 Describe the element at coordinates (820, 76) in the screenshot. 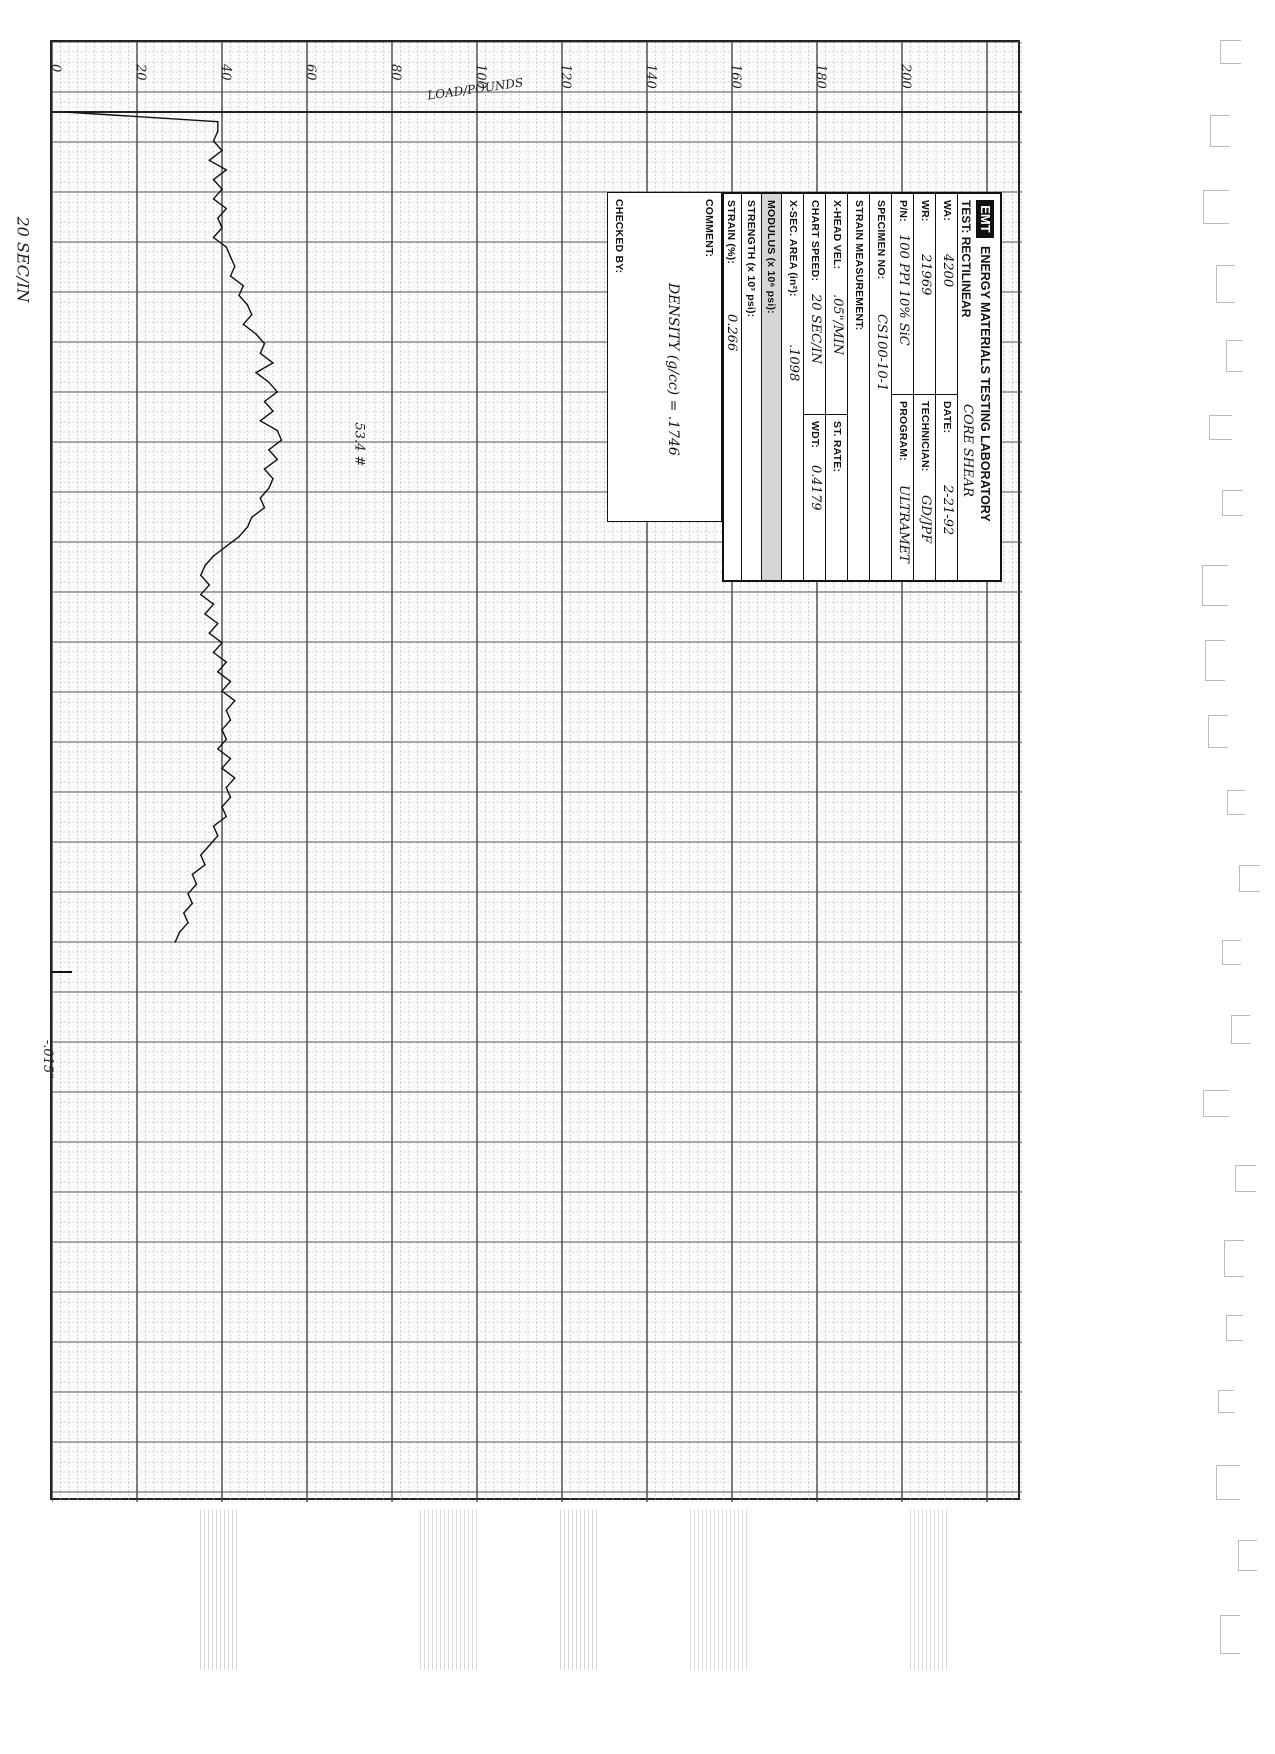

I see `load-tick-label: 180` at that location.